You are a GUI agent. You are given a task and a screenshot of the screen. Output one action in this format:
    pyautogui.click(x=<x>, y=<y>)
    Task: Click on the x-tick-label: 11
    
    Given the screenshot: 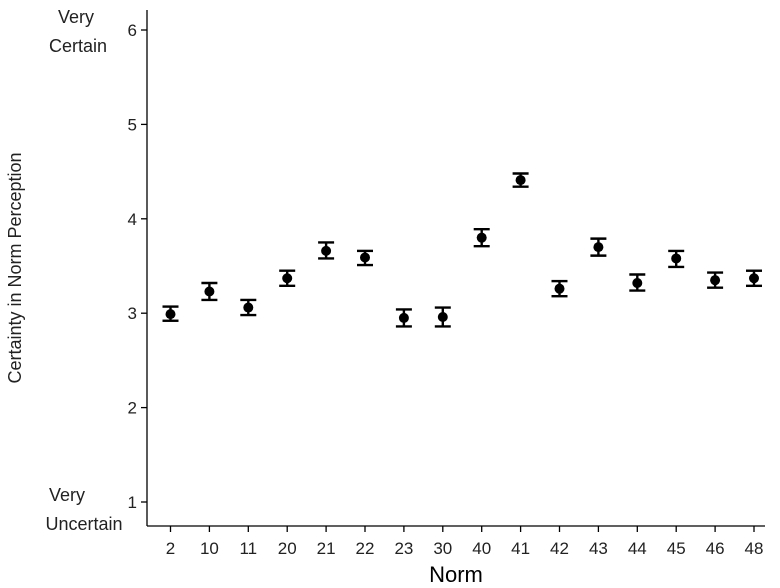 What is the action you would take?
    pyautogui.click(x=248, y=548)
    